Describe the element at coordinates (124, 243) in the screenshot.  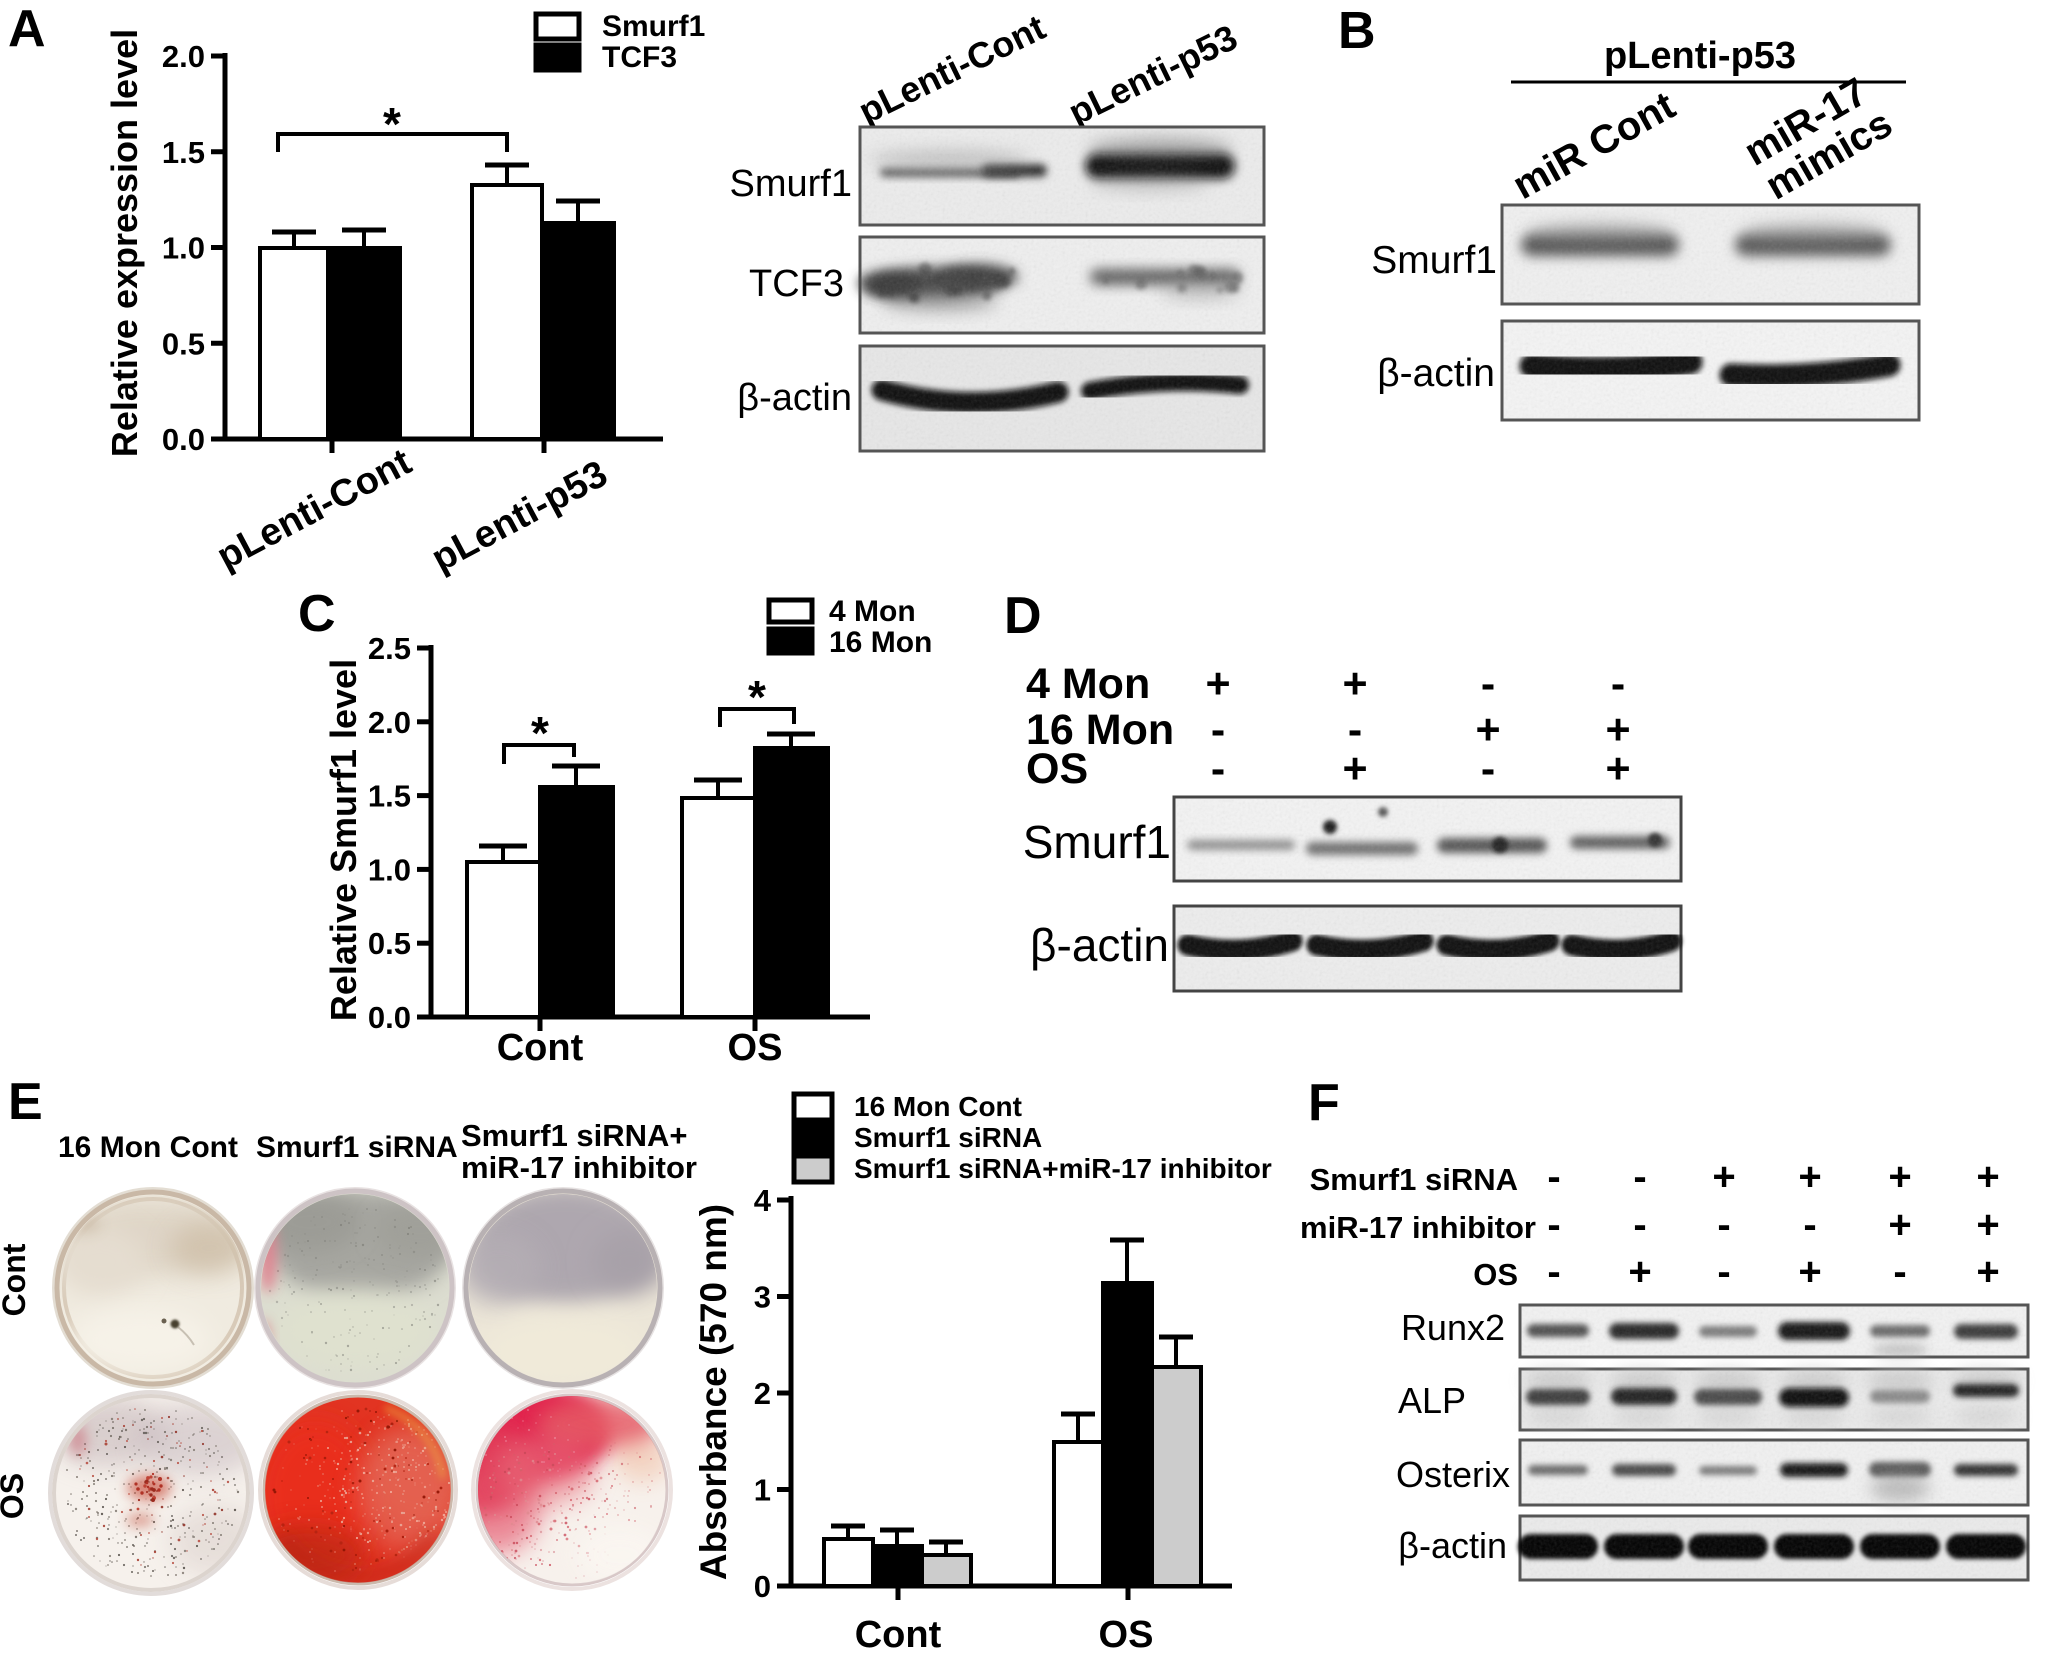
I see `svg-text: Relative expression level` at that location.